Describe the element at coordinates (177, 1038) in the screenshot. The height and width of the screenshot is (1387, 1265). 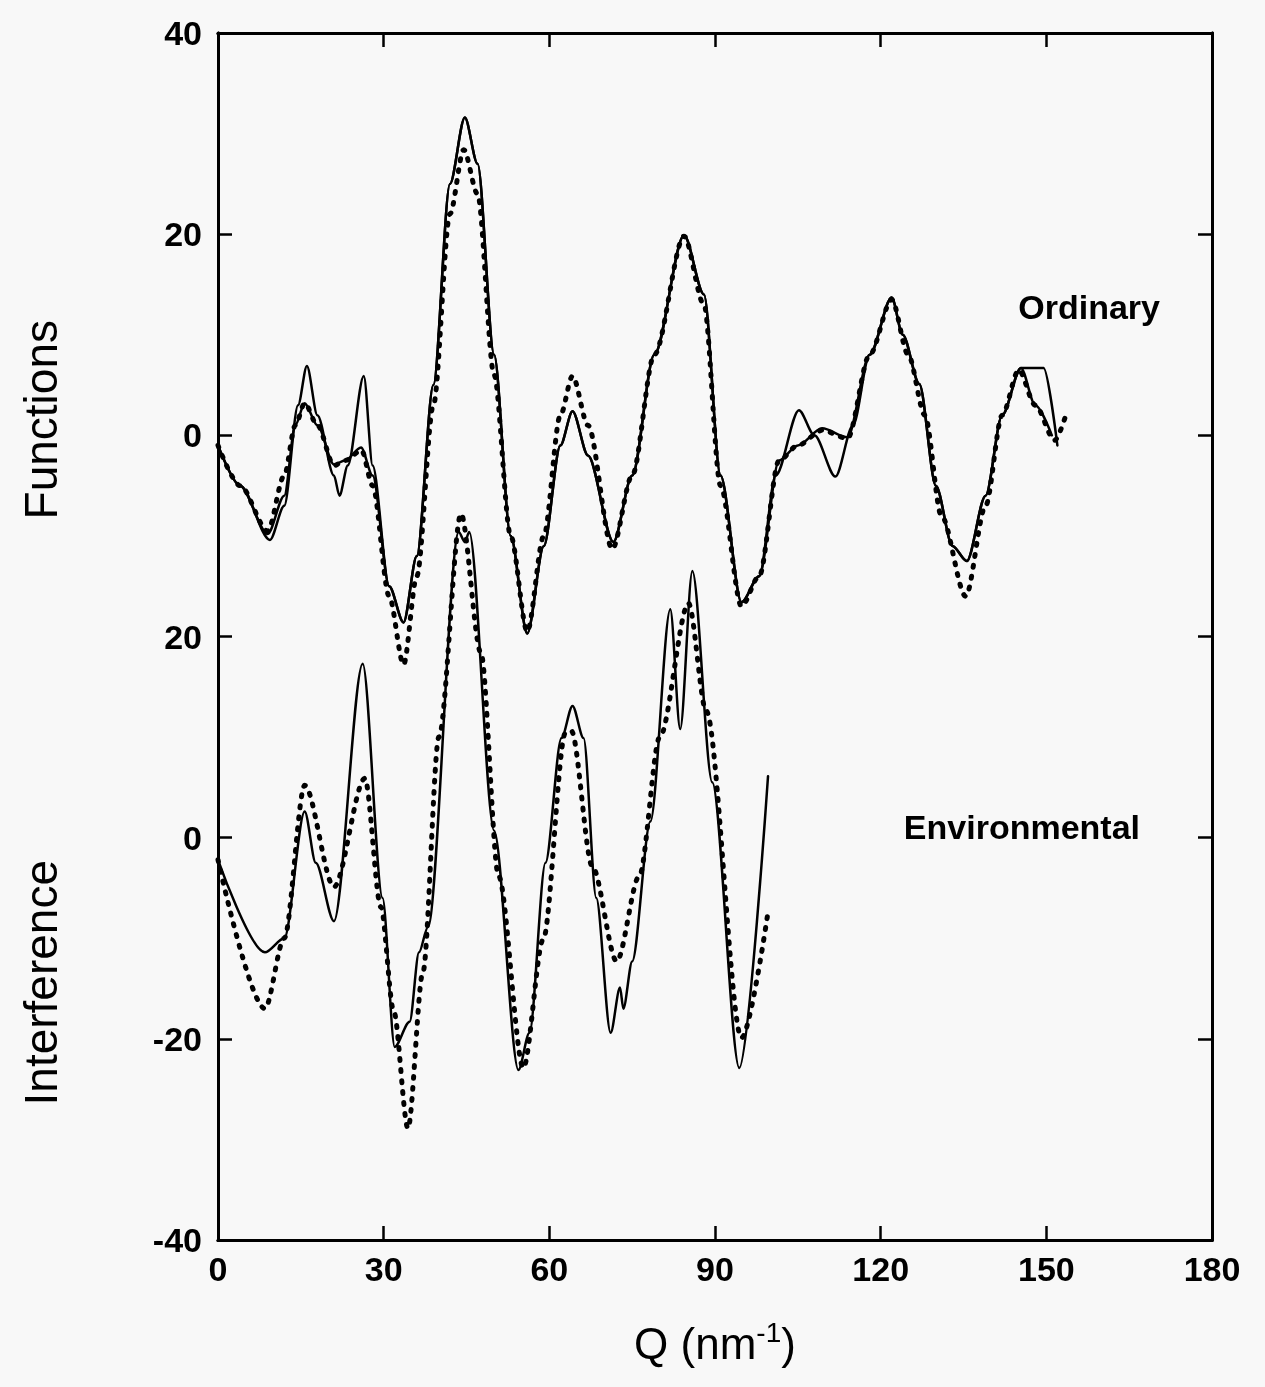
I see `y-tick-label: -20` at that location.